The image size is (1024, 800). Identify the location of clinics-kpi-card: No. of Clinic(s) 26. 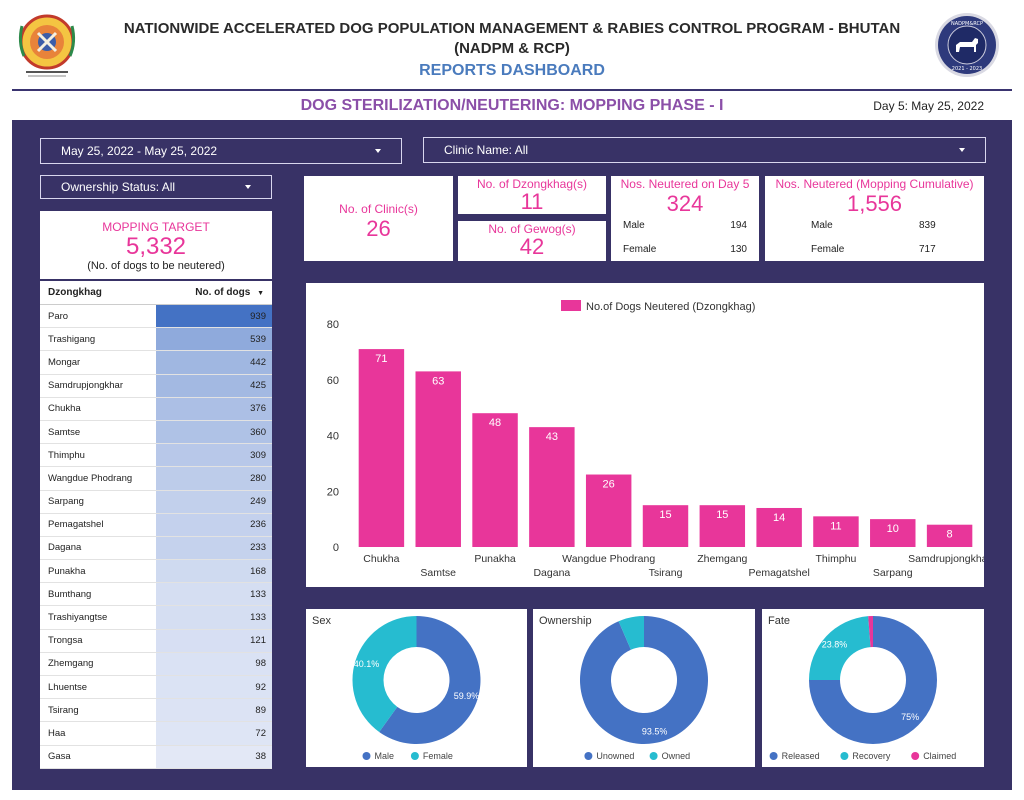
(378, 218).